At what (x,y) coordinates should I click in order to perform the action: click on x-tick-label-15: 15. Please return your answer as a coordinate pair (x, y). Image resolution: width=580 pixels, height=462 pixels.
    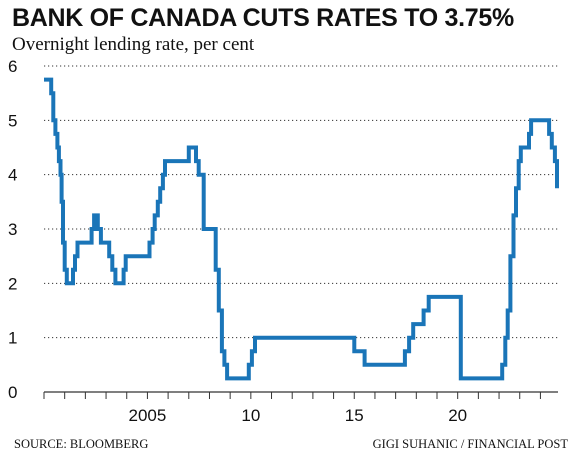
    Looking at the image, I should click on (354, 415).